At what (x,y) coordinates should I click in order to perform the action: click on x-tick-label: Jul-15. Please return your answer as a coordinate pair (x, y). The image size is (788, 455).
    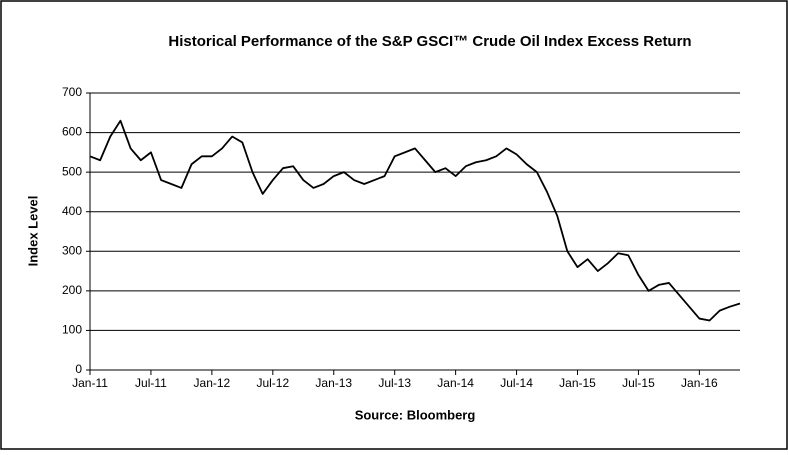
    Looking at the image, I should click on (638, 383).